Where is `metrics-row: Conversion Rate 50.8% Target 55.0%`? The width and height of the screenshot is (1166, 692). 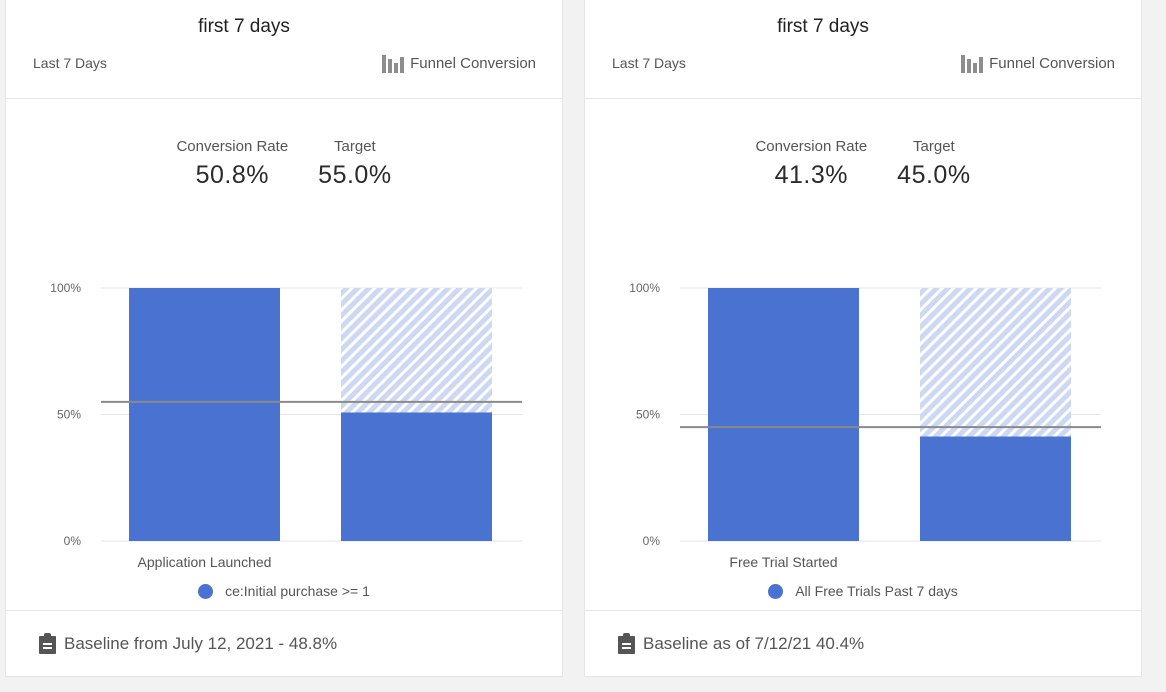
metrics-row: Conversion Rate 50.8% Target 55.0% is located at coordinates (284, 164).